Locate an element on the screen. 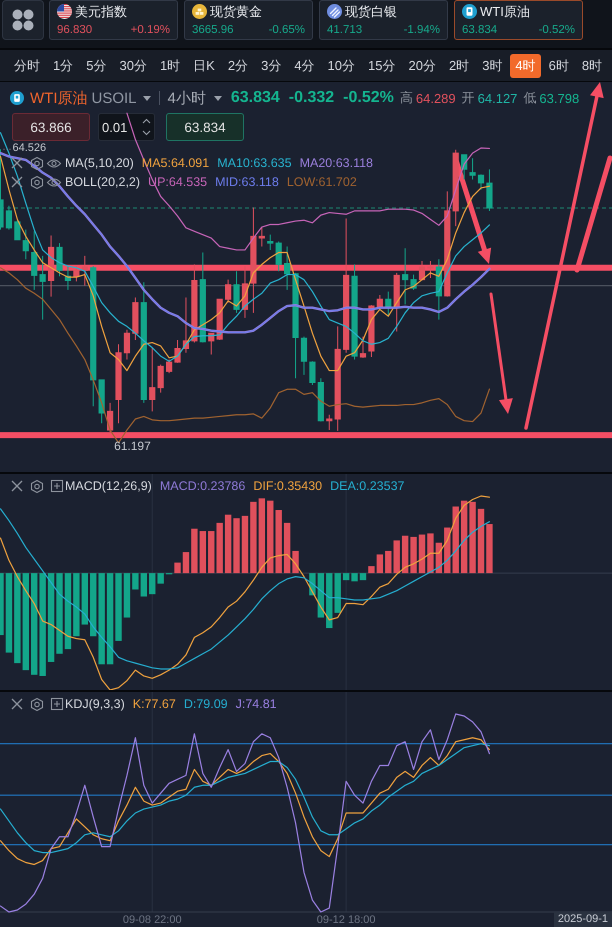 This screenshot has height=927, width=612. text: 15分 is located at coordinates (382, 65).